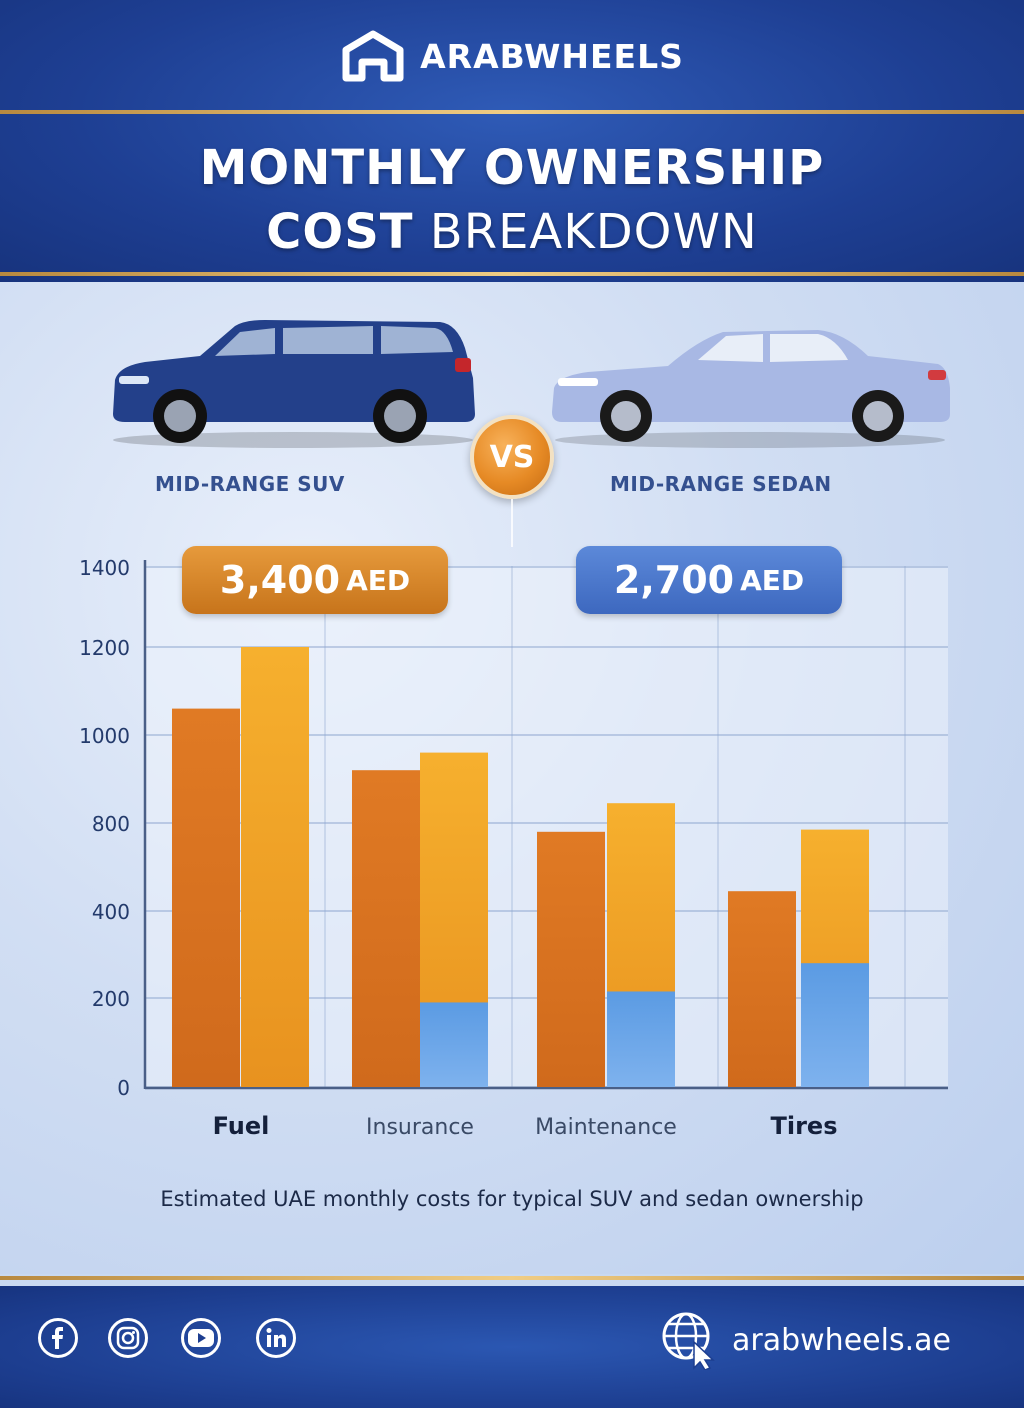  Describe the element at coordinates (201, 1338) in the screenshot. I see `youtube-icon` at that location.